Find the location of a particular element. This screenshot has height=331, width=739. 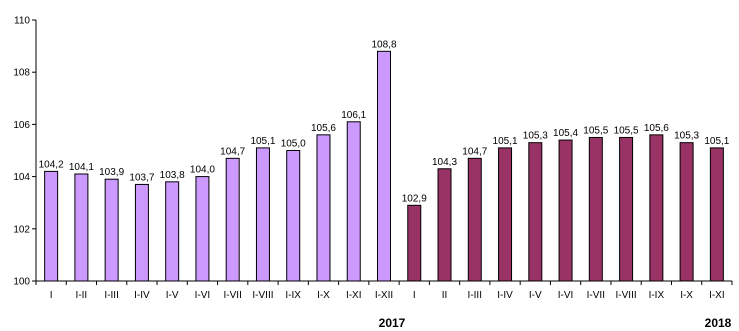

data-label: 105,0 is located at coordinates (293, 144).